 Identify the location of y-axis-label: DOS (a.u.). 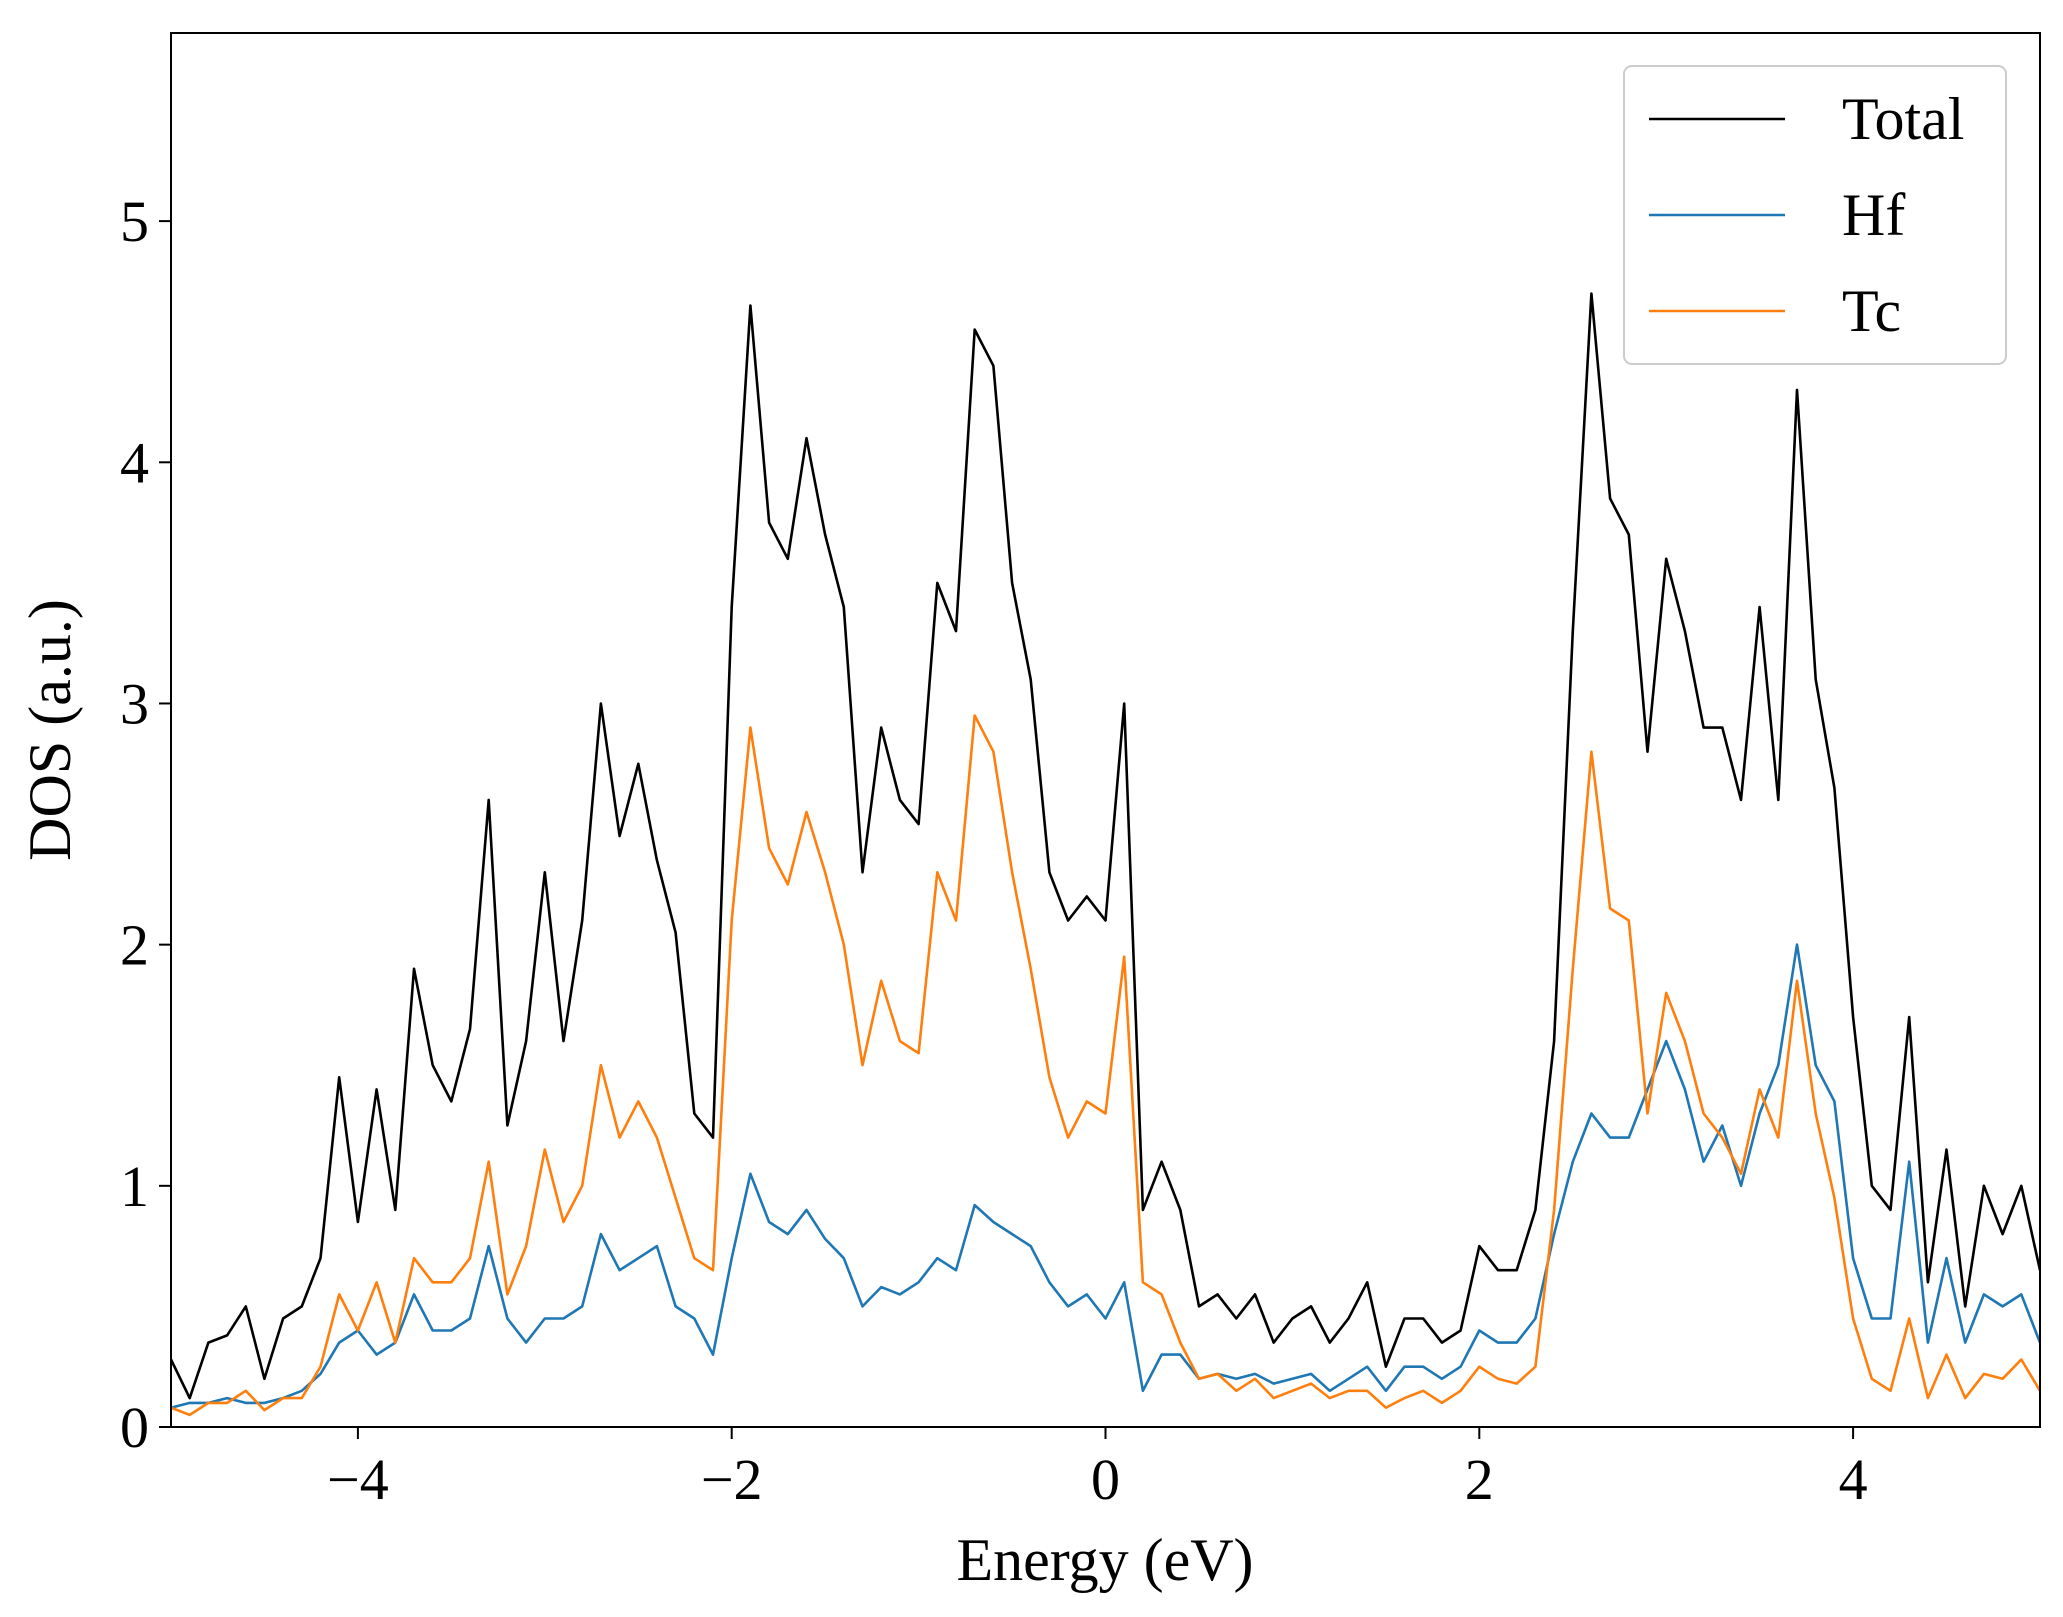
(50, 730).